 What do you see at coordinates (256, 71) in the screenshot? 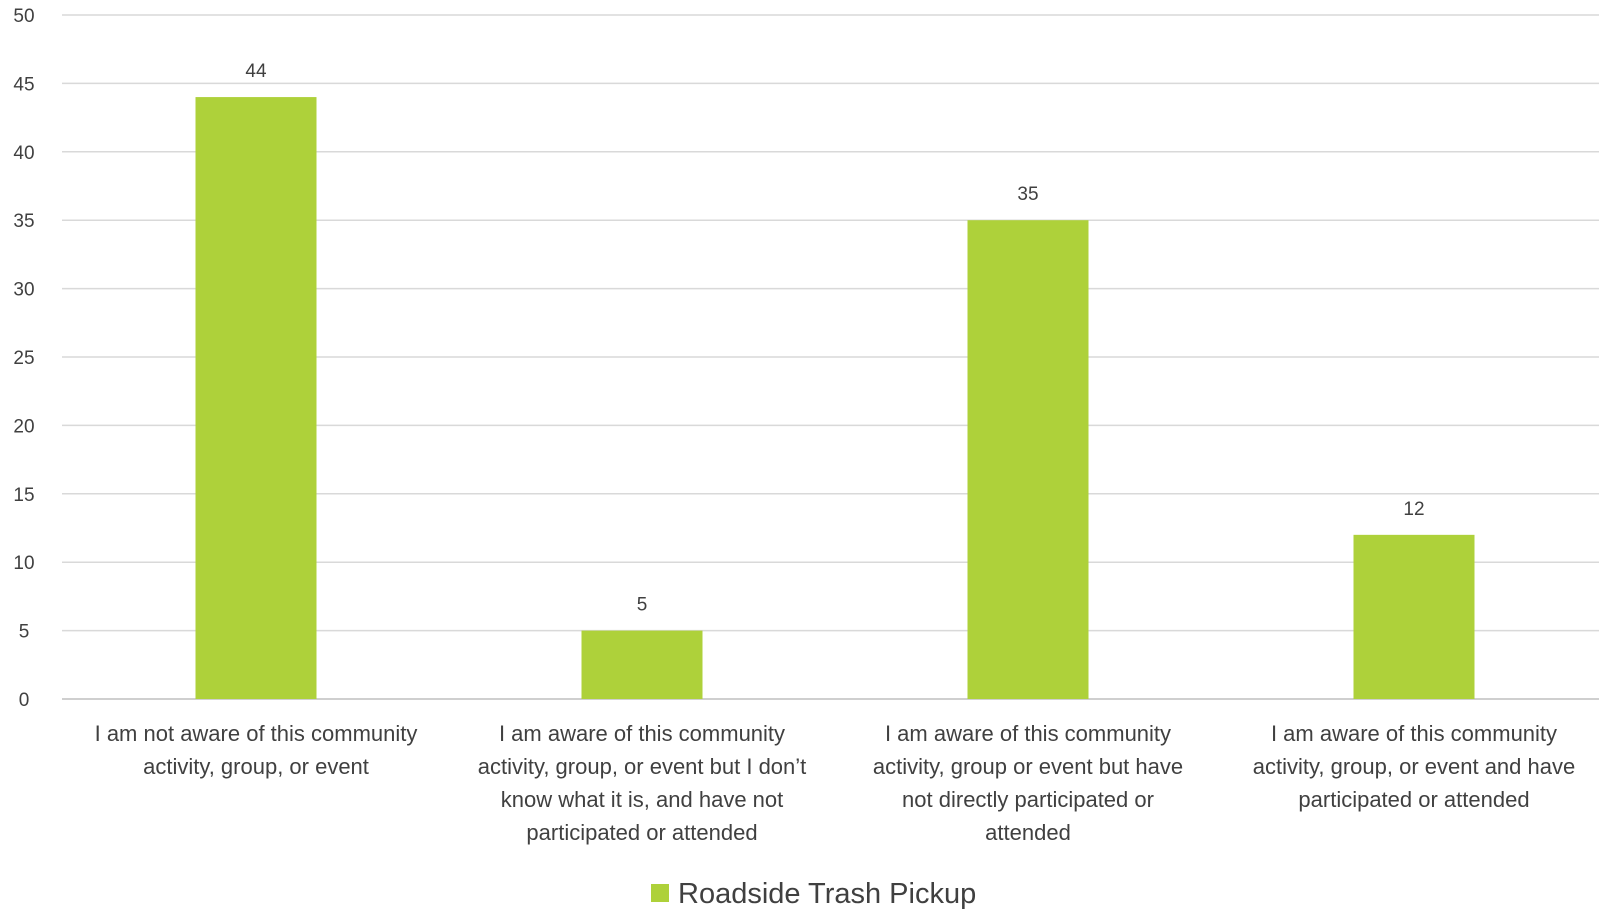
I see `data-label: 44` at bounding box center [256, 71].